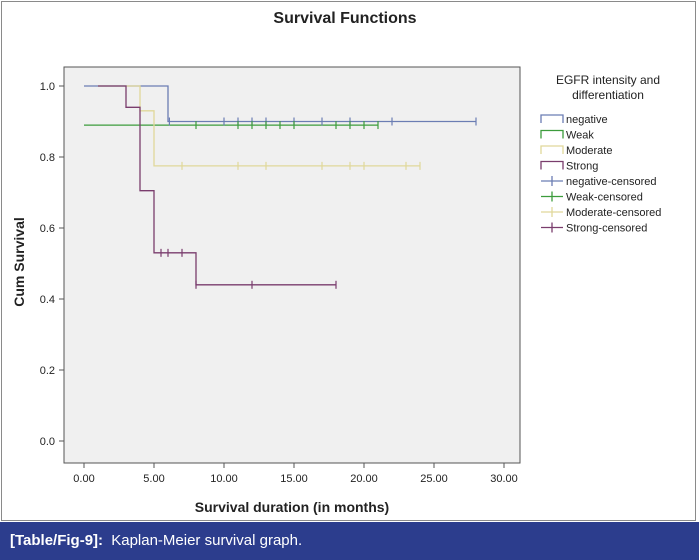 Image resolution: width=699 pixels, height=560 pixels. I want to click on caption-label: [Table/Fig-9]:, so click(57, 540).